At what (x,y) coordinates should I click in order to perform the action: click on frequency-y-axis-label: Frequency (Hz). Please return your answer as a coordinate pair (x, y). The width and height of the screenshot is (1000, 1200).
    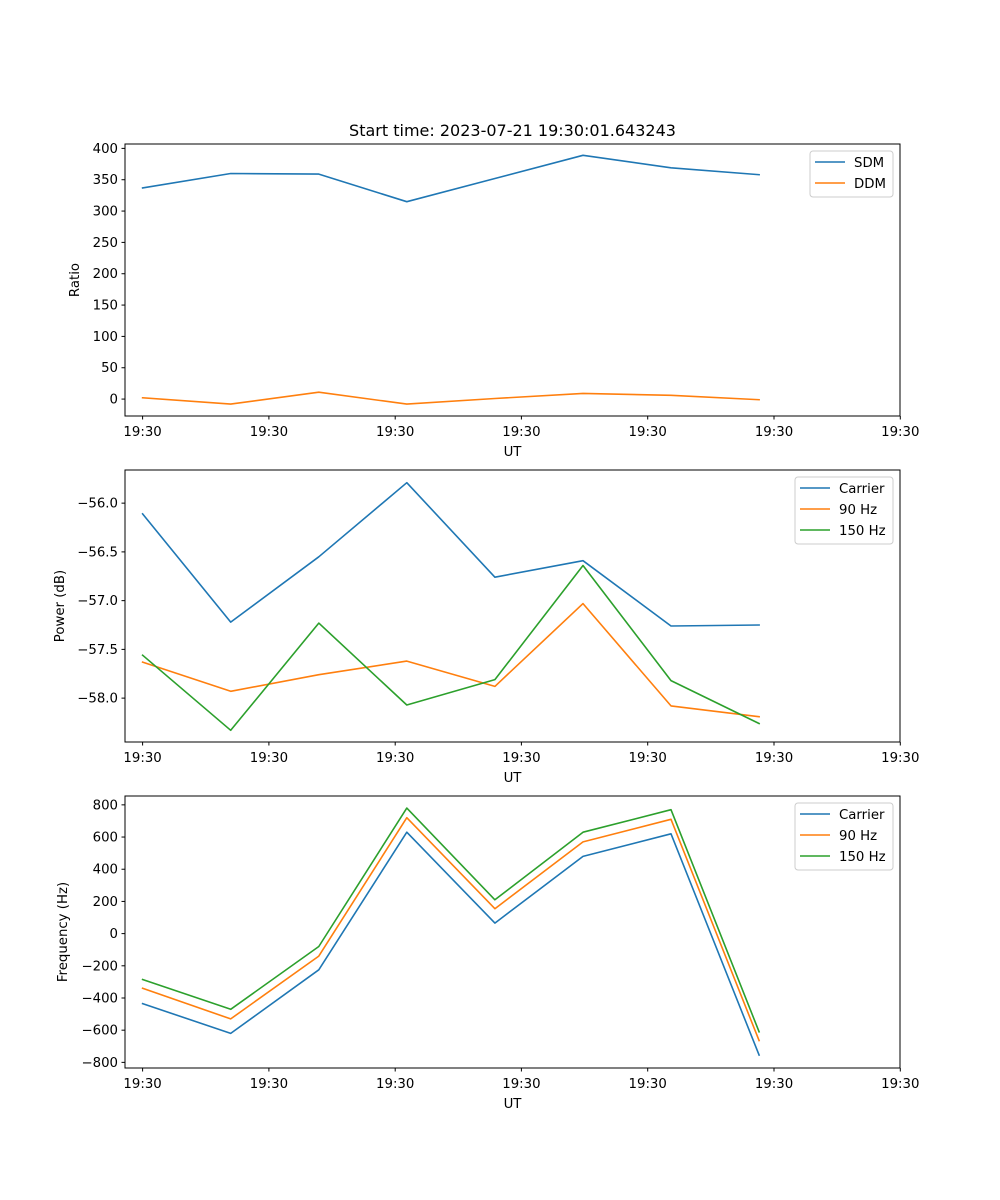
    Looking at the image, I should click on (63, 932).